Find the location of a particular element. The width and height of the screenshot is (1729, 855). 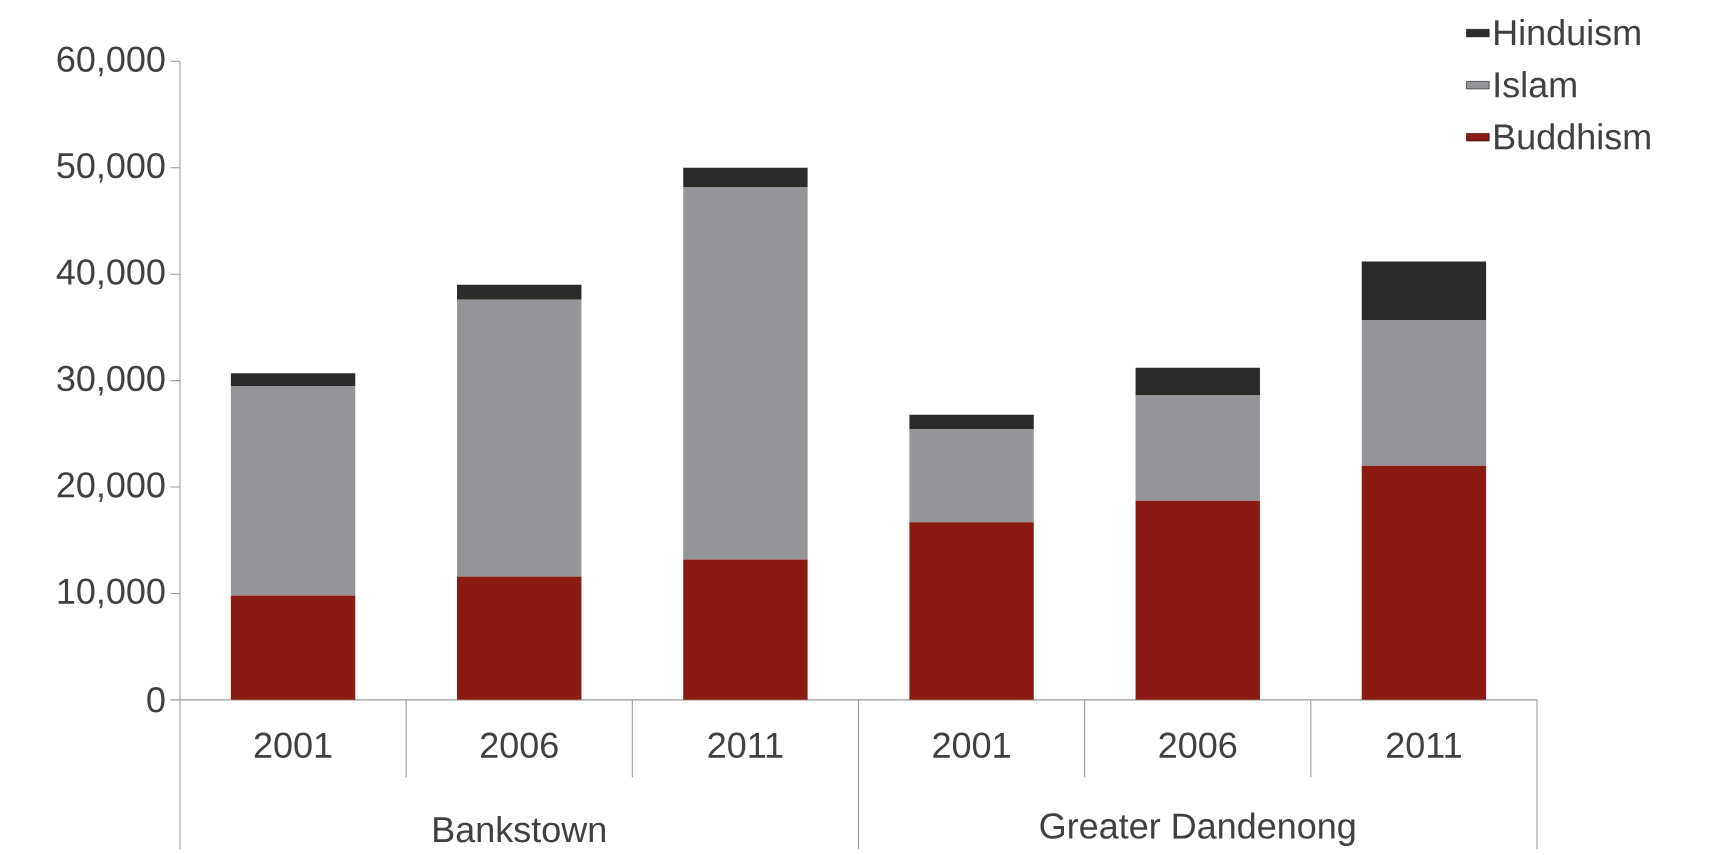

y-tick-label: 30,000 is located at coordinates (111, 380).